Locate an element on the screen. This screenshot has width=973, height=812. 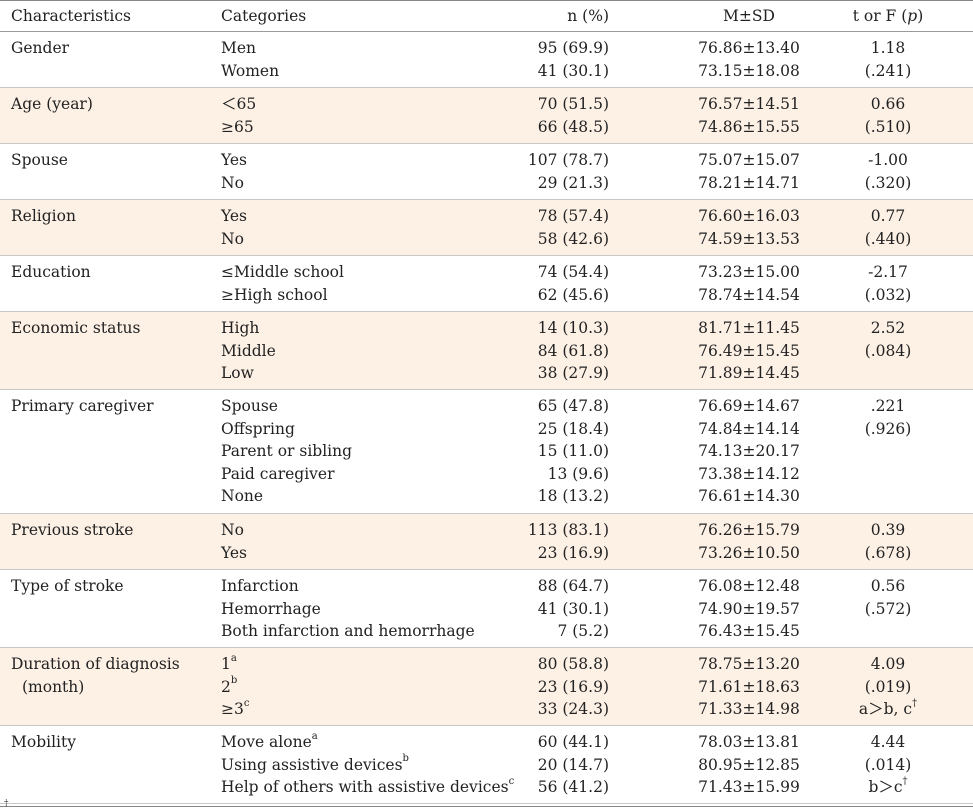
statistic-cell: 0.39 is located at coordinates (888, 530).